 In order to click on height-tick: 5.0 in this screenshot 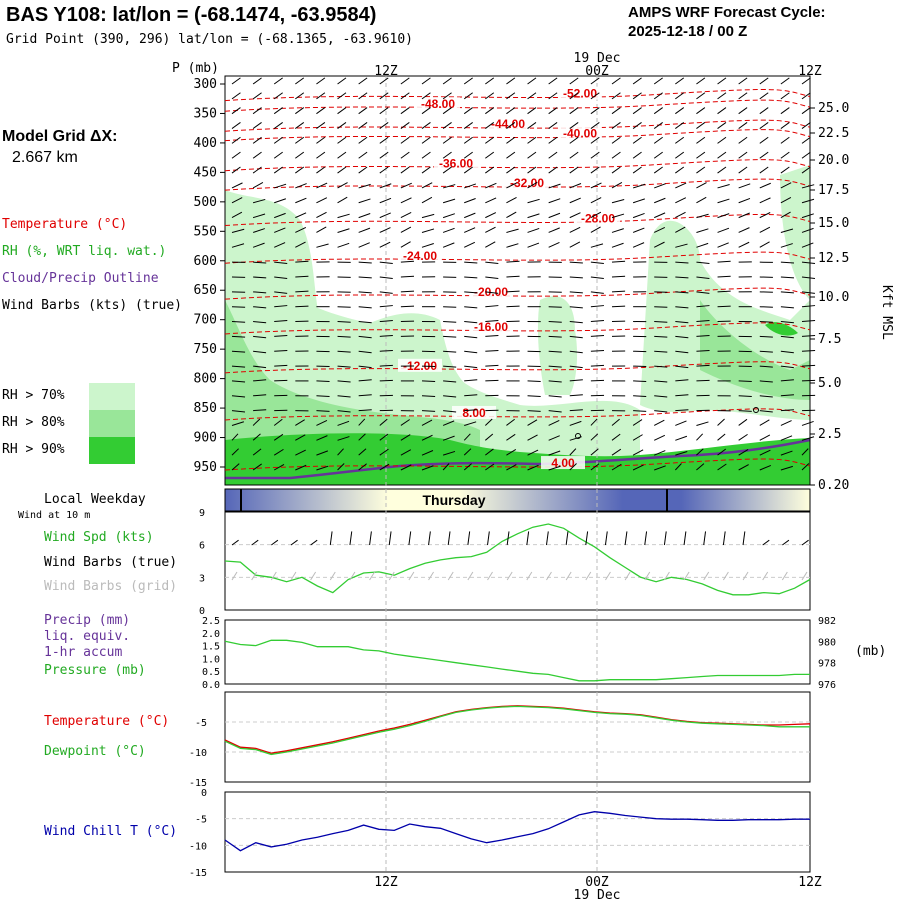, I will do `click(829, 383)`.